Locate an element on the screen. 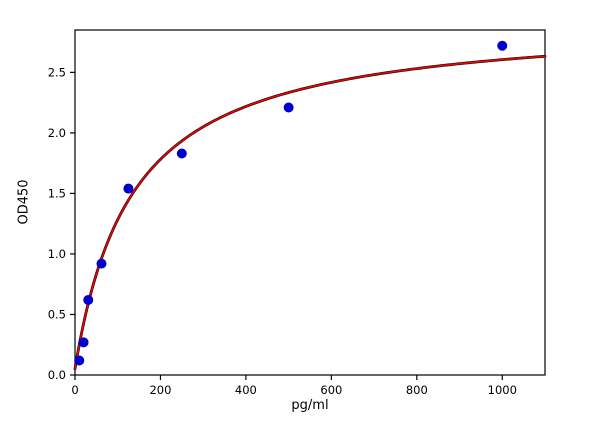 The image size is (600, 440). y-axis-label: OD450 is located at coordinates (24, 202).